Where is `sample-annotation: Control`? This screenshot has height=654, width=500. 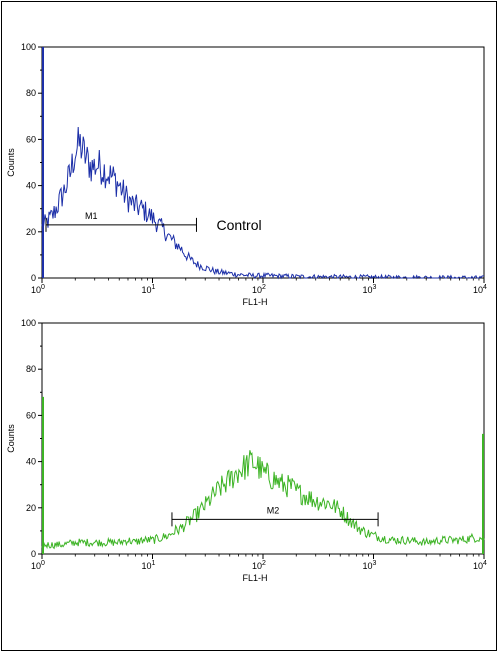
sample-annotation: Control is located at coordinates (238, 225).